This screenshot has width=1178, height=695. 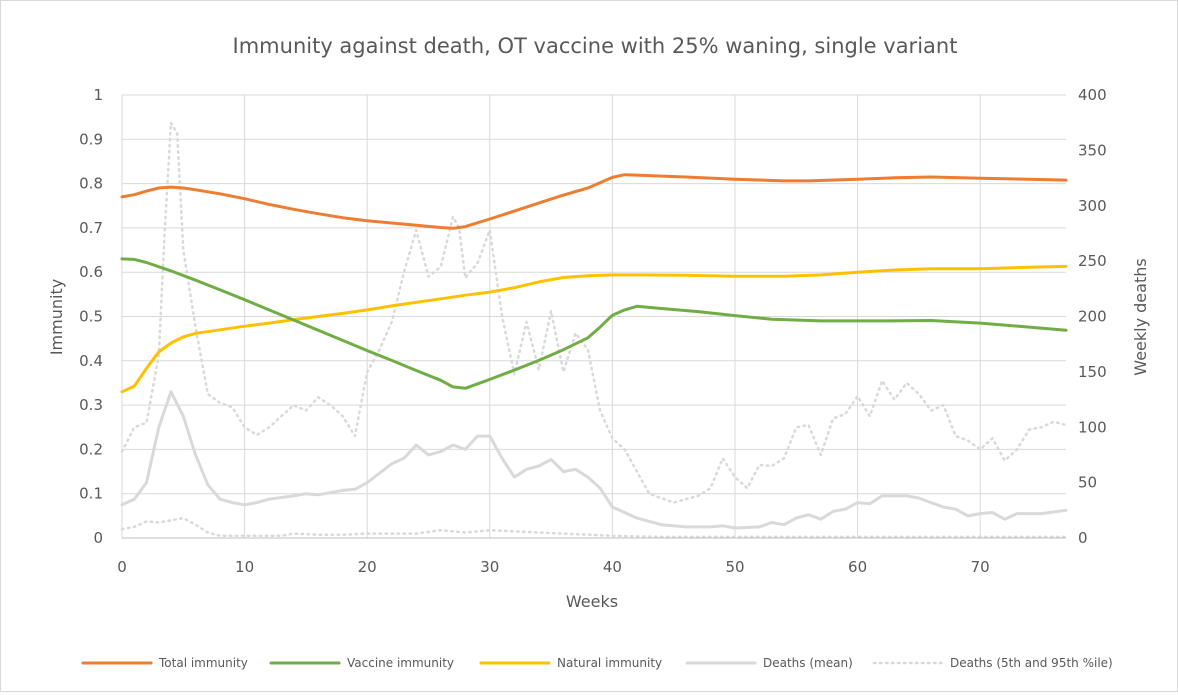 I want to click on y-tick-label: 0.4, so click(x=91, y=361).